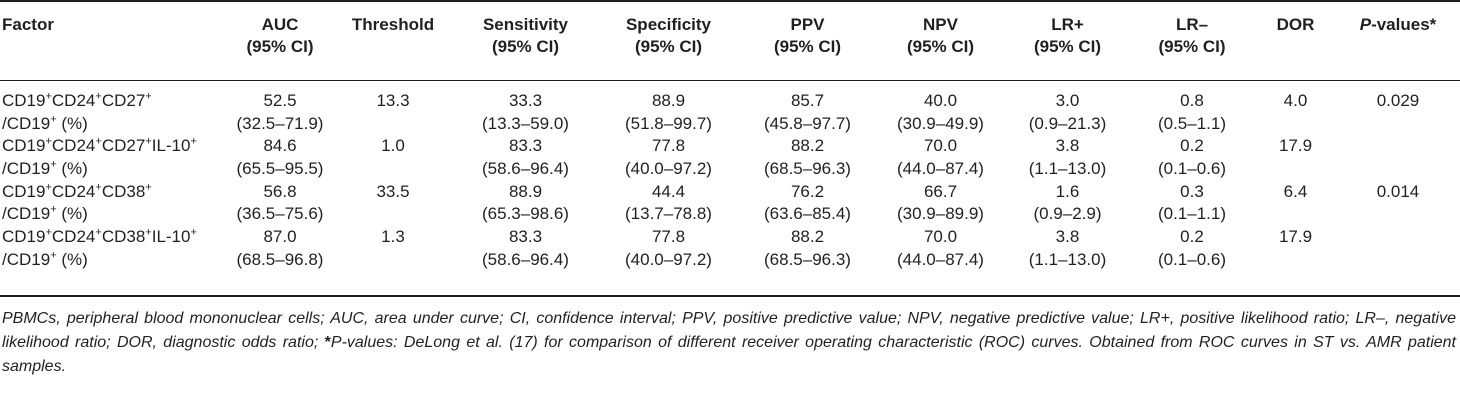  What do you see at coordinates (1067, 100) in the screenshot?
I see `cell-lrp: 3.0` at bounding box center [1067, 100].